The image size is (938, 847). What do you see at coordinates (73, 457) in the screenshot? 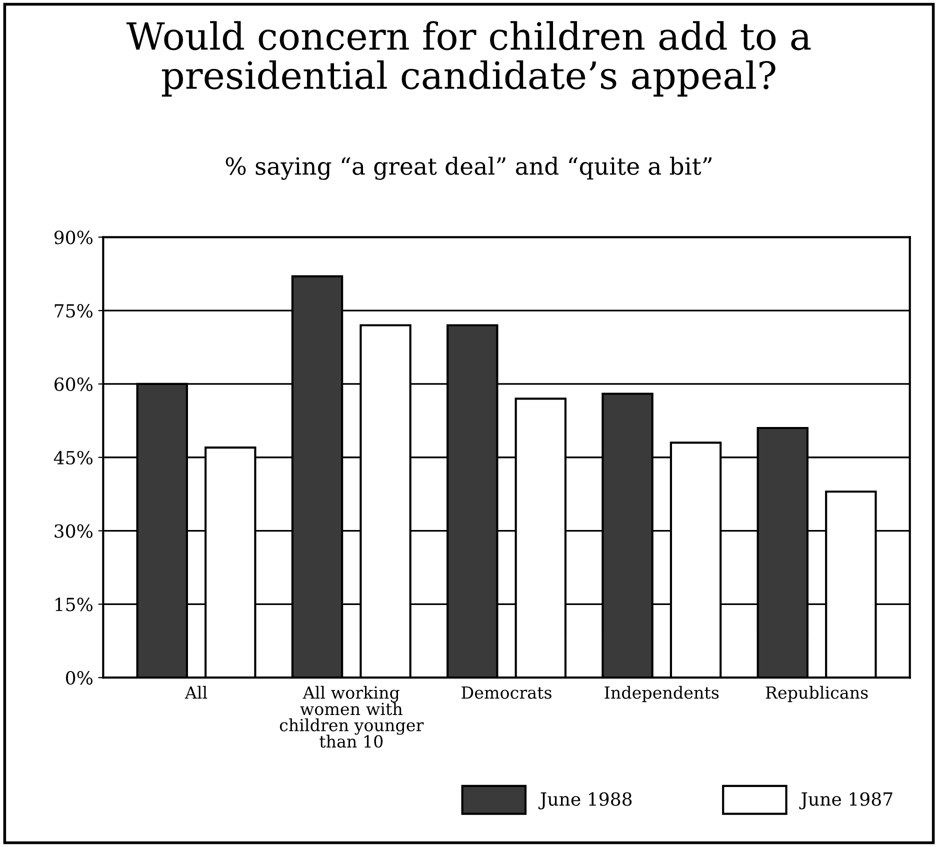
I see `y-tick-label: 45%` at bounding box center [73, 457].